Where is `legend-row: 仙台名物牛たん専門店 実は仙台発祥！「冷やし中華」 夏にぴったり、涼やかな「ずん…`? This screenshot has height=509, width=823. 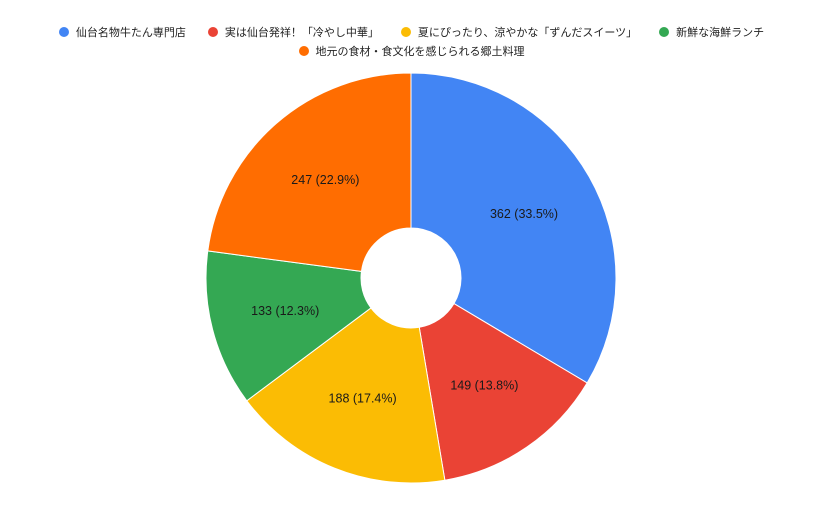
legend-row: 仙台名物牛たん専門店 実は仙台発祥！「冷やし中華」 夏にぴったり、涼やかな「ずん… is located at coordinates (411, 32).